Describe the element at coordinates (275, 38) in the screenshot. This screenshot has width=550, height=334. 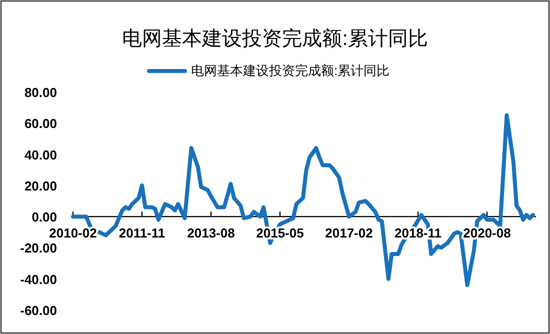
I see `chart-title: 电网基本建设投资完成额:累计同比` at that location.